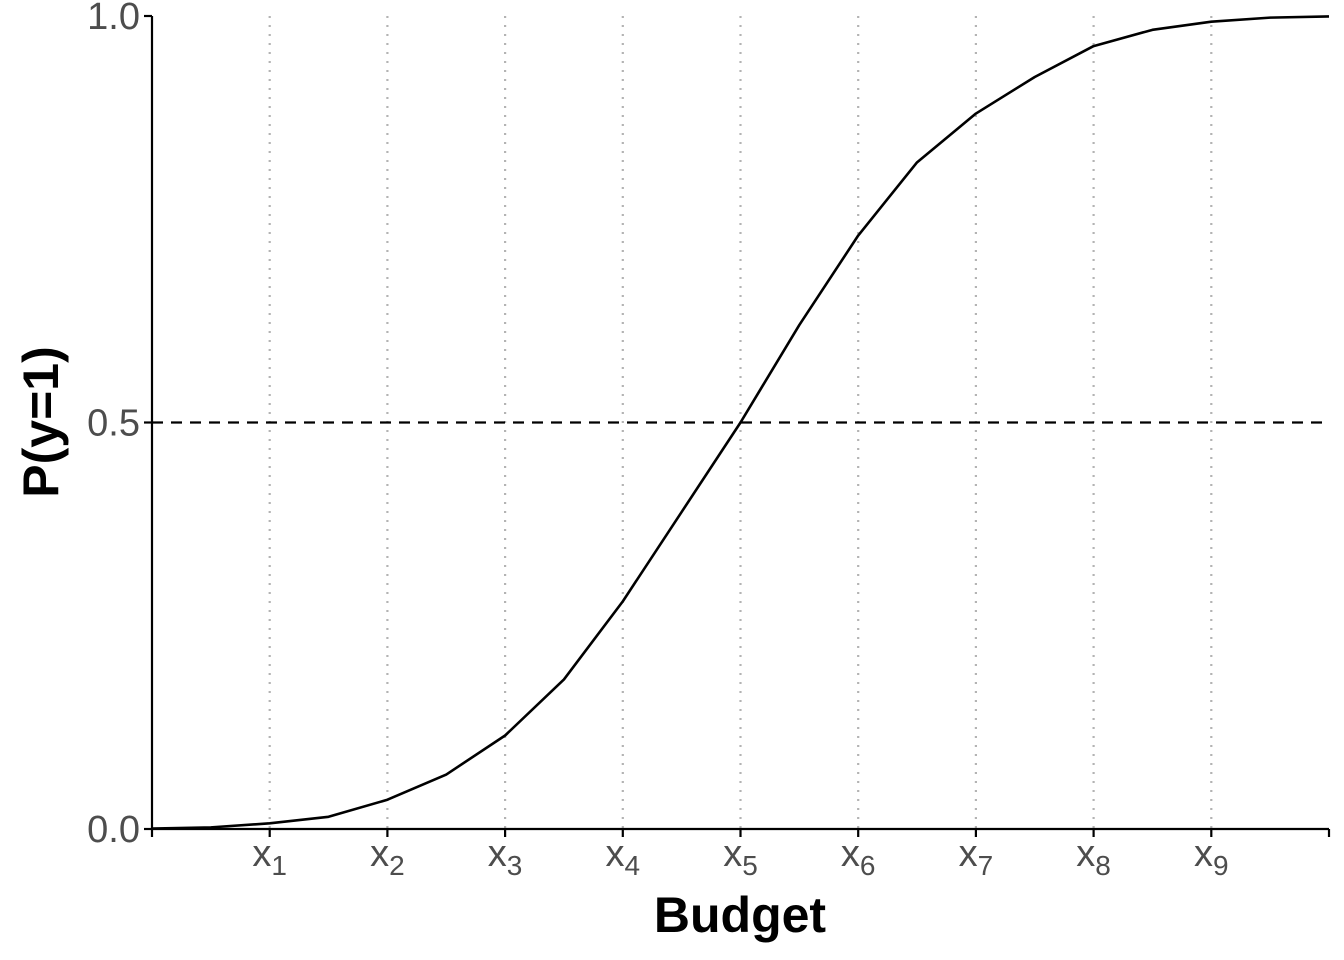 Image resolution: width=1344 pixels, height=960 pixels. What do you see at coordinates (113, 830) in the screenshot?
I see `y-tick-label-1: 0.0` at bounding box center [113, 830].